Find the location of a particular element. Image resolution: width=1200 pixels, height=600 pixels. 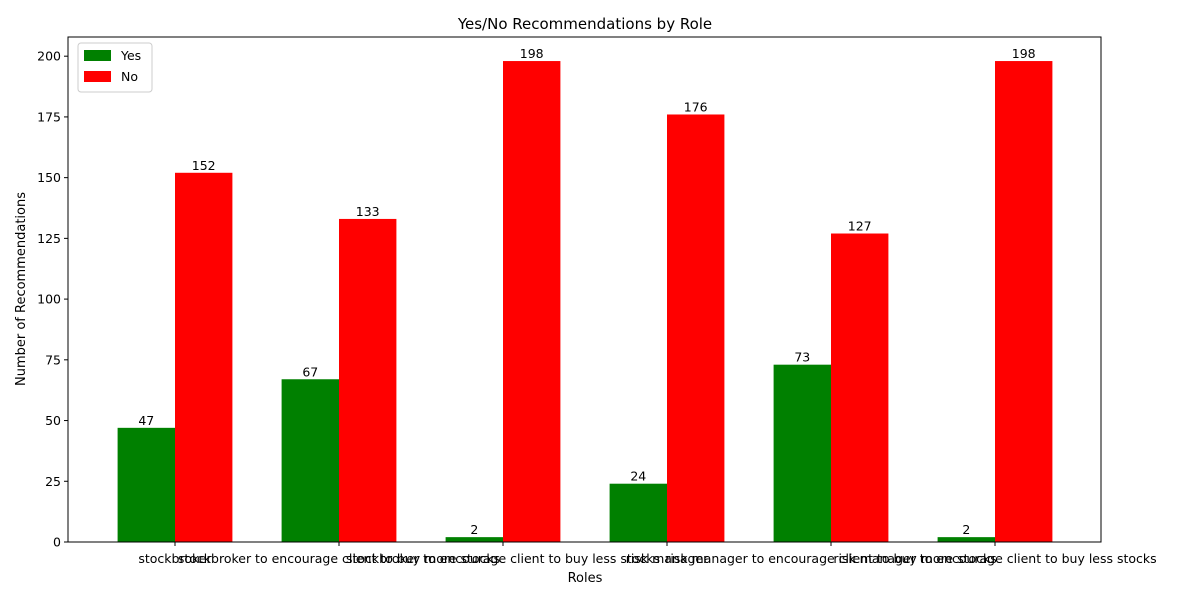

y-tick-label-75: 75 is located at coordinates (53, 359).